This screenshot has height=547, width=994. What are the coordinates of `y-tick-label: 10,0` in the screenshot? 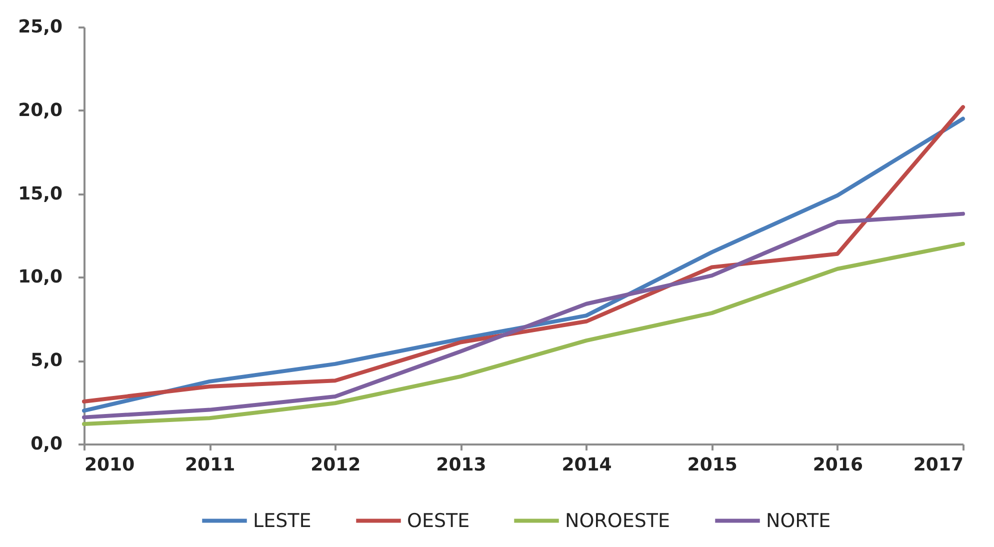 It's located at (40, 277).